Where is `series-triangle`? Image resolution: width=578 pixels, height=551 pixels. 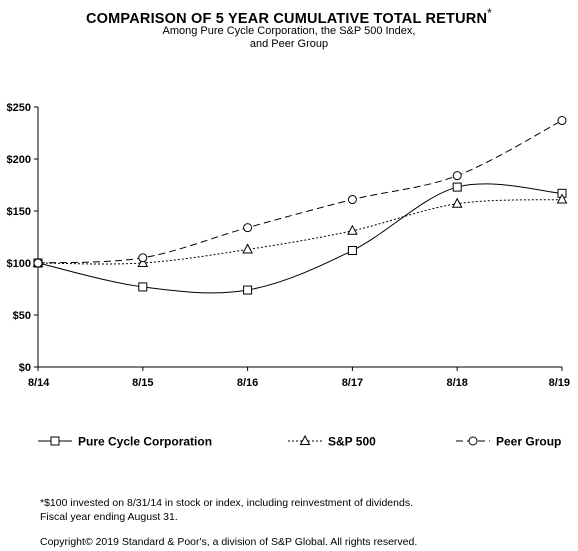 series-triangle is located at coordinates (300, 230).